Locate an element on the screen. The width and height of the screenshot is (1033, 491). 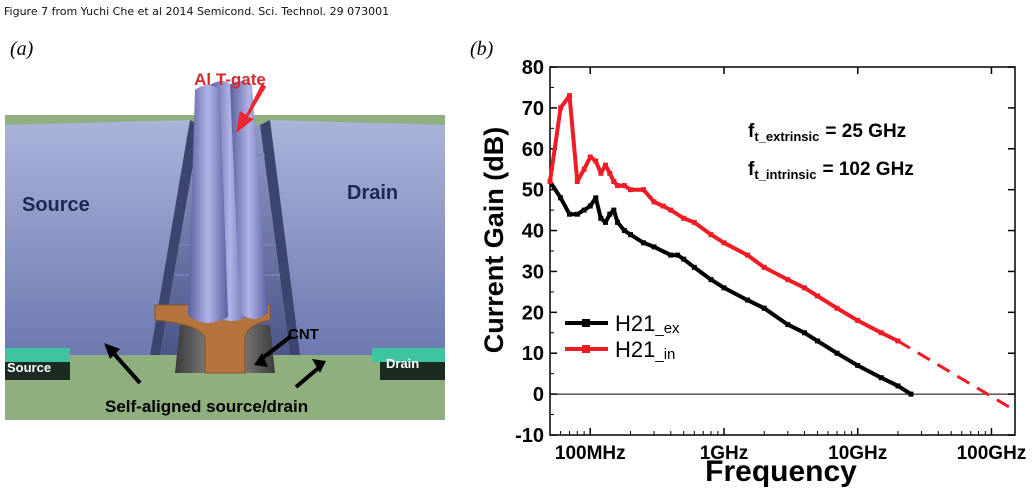
x-tick-label: 10GHz is located at coordinates (857, 453).